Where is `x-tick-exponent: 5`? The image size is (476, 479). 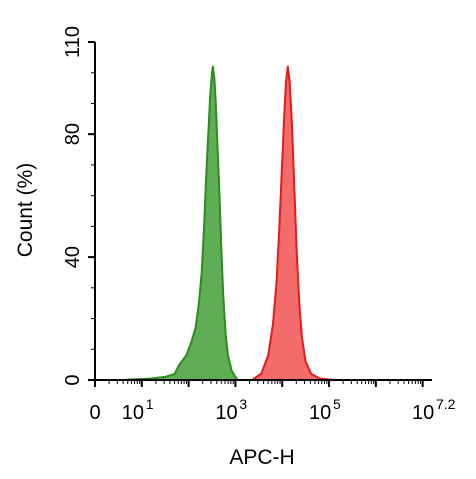
x-tick-exponent: 5 is located at coordinates (337, 404).